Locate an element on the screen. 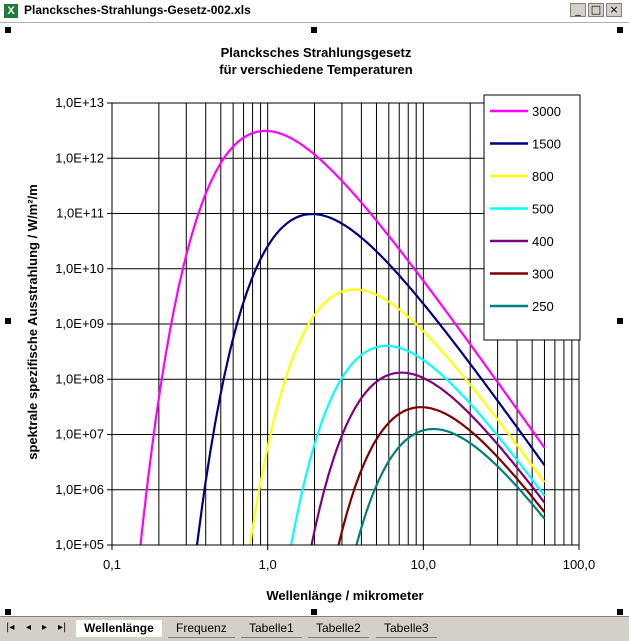 The height and width of the screenshot is (641, 629). tab-tabelle3: Tabelle3 is located at coordinates (406, 629).